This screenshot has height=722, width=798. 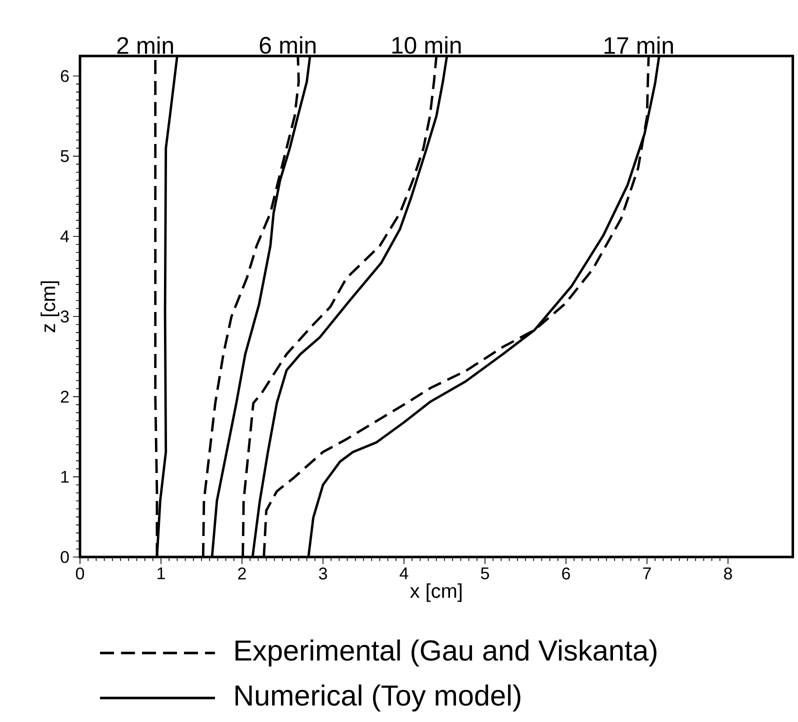 I want to click on annotation: 17 min, so click(x=638, y=45).